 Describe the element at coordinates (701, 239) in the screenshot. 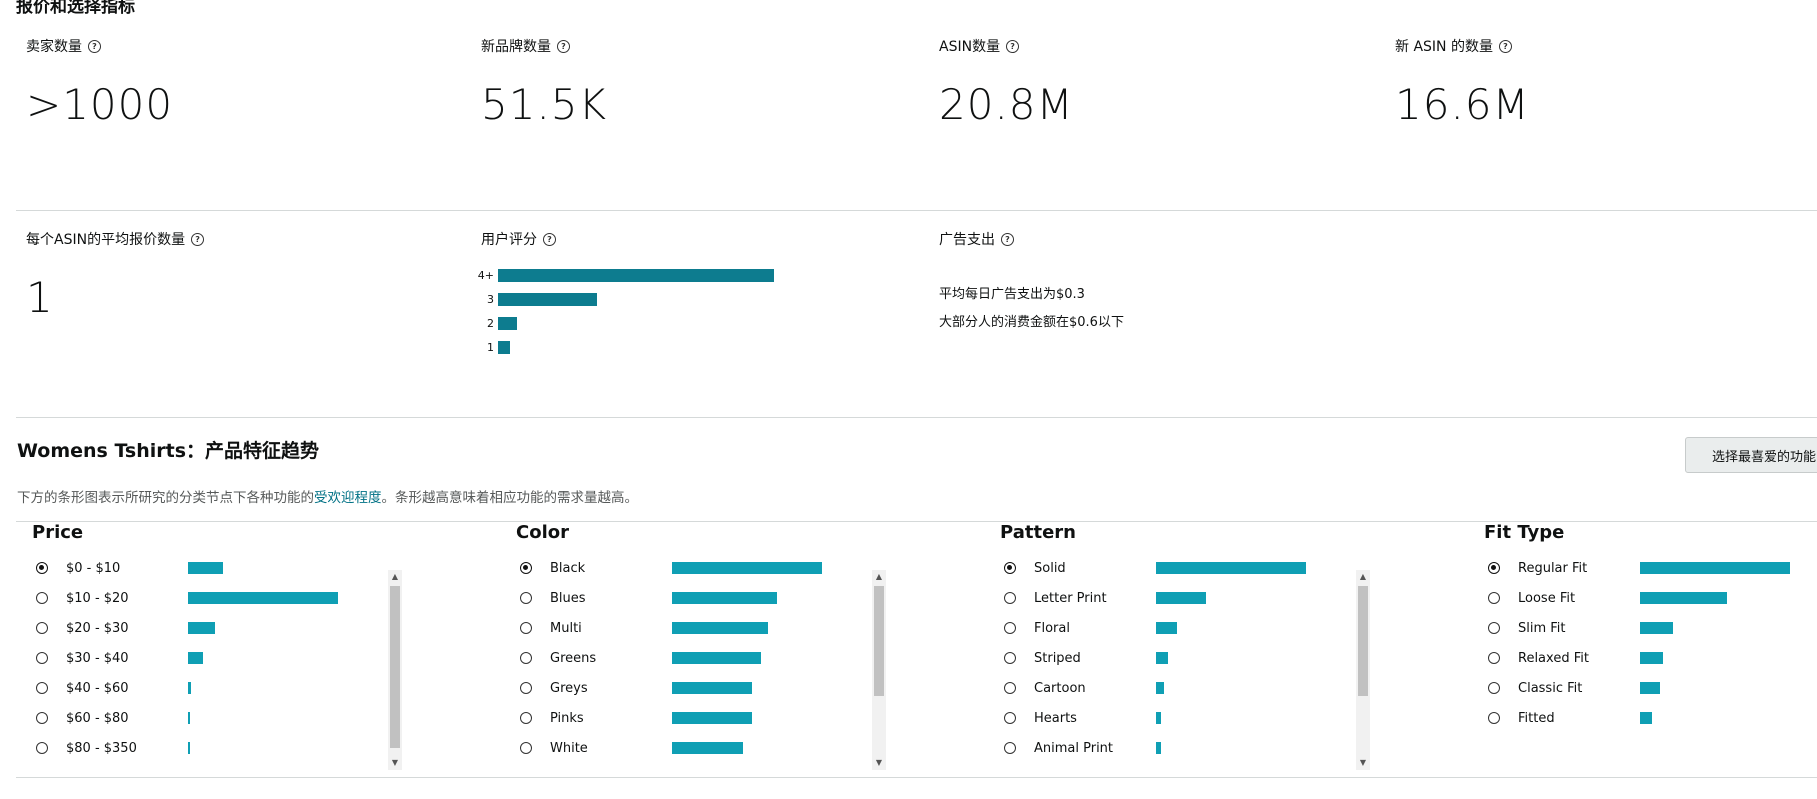

I see `metric-ratings: 用户评分?` at that location.